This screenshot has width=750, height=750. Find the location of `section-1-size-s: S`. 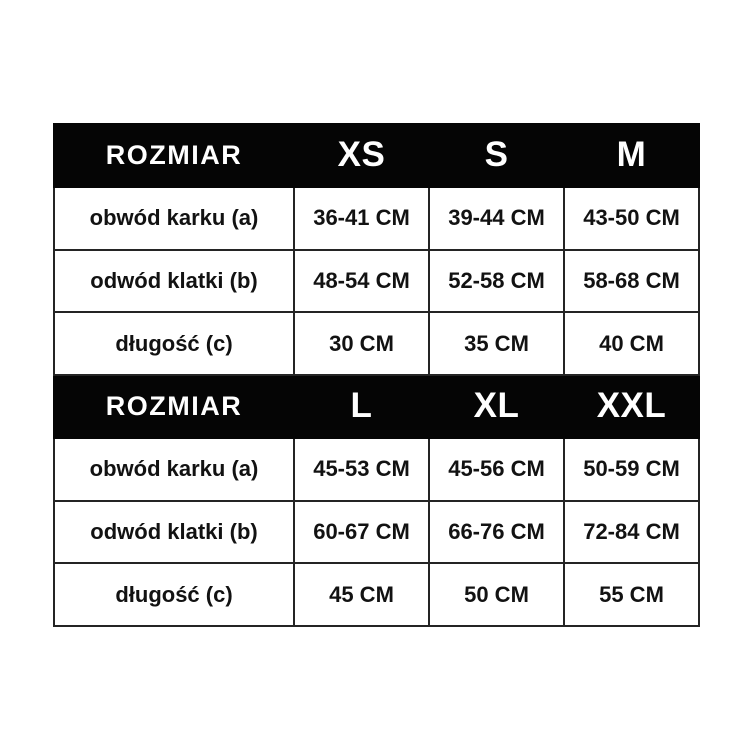

section-1-size-s: S is located at coordinates (496, 155).